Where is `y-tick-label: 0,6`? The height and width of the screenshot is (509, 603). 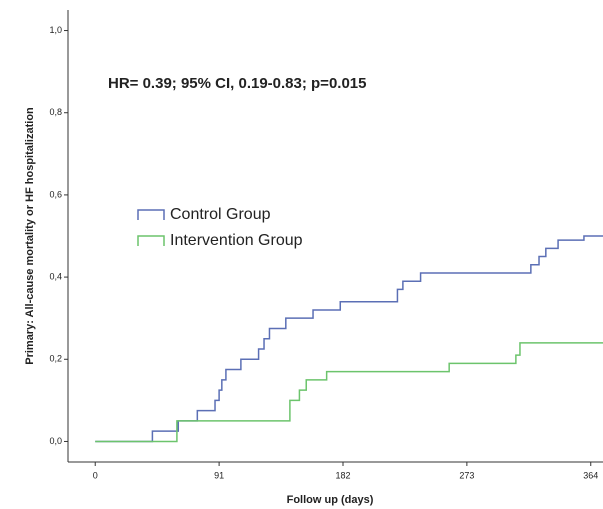
y-tick-label: 0,6 is located at coordinates (55, 194).